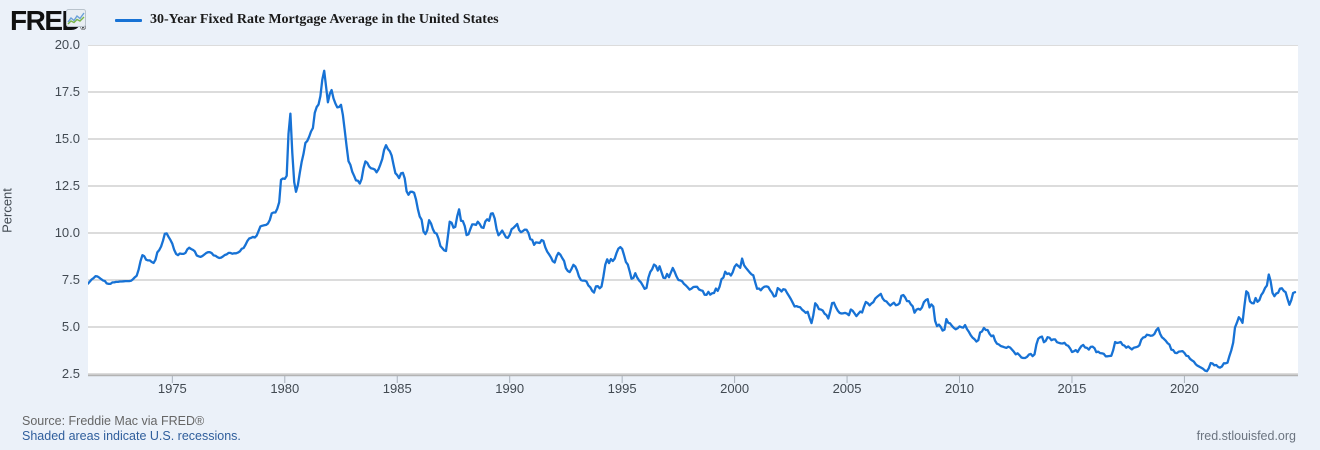  Describe the element at coordinates (1184, 388) in the screenshot. I see `x-tick-label: 2020` at that location.